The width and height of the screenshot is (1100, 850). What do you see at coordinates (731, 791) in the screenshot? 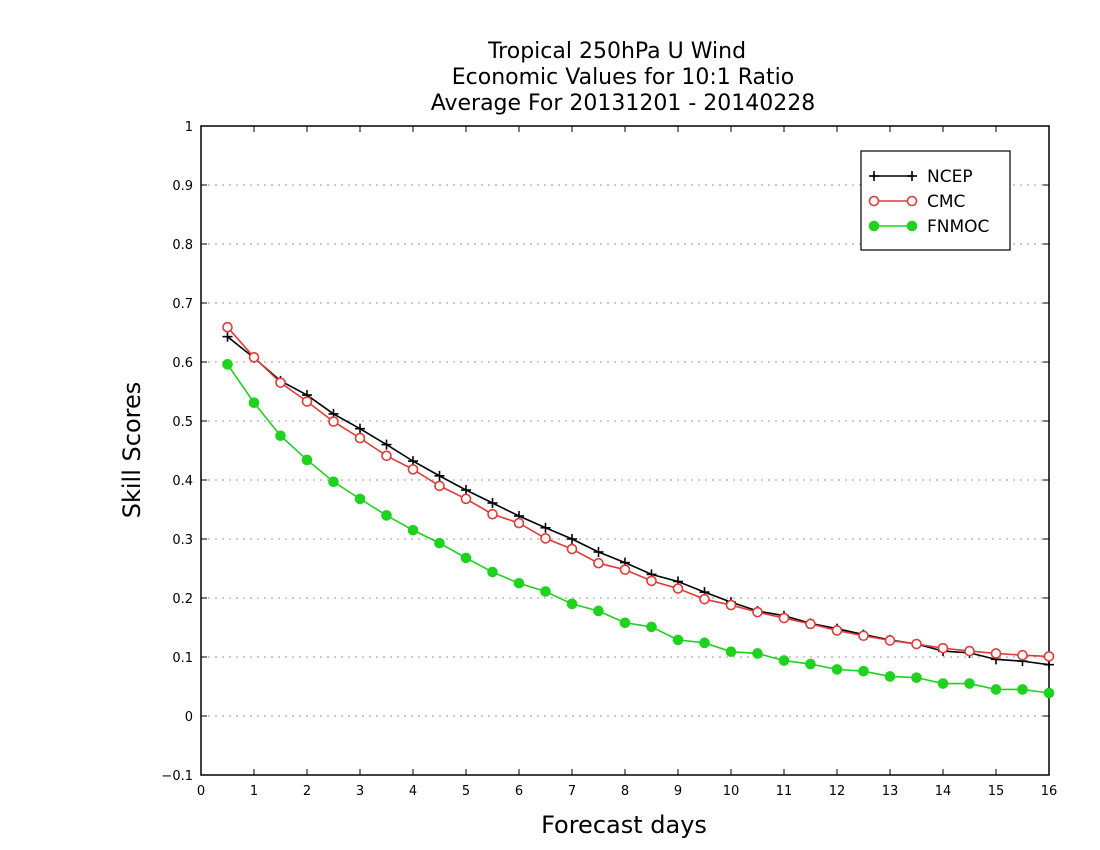
I see `x-tick-label: 10` at bounding box center [731, 791].